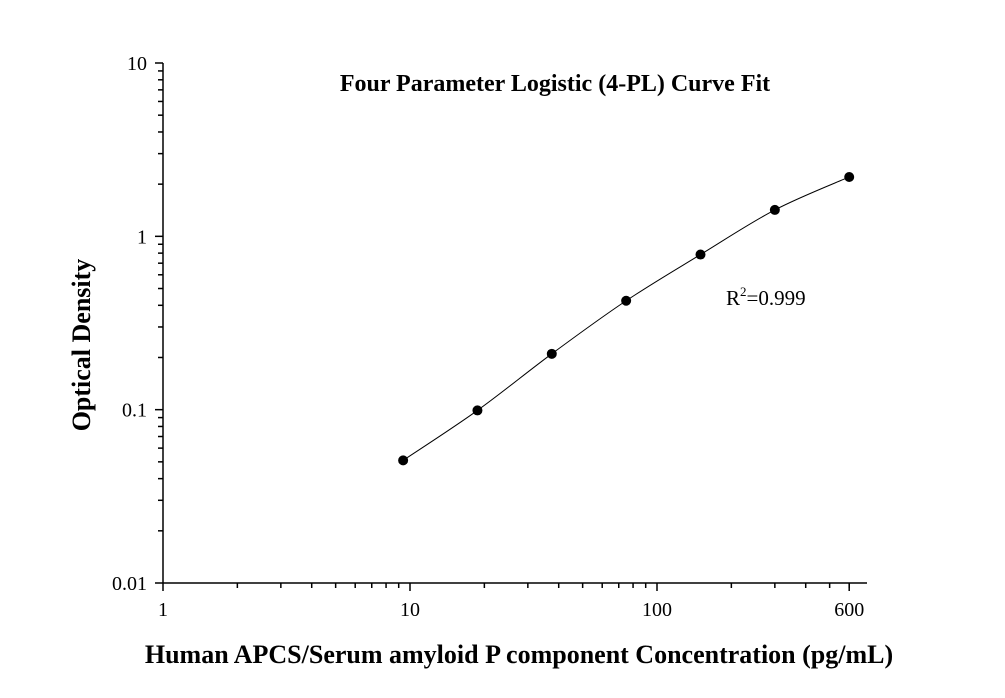 This screenshot has height=698, width=1005. I want to click on y-axis-label: Optical Density, so click(81, 345).